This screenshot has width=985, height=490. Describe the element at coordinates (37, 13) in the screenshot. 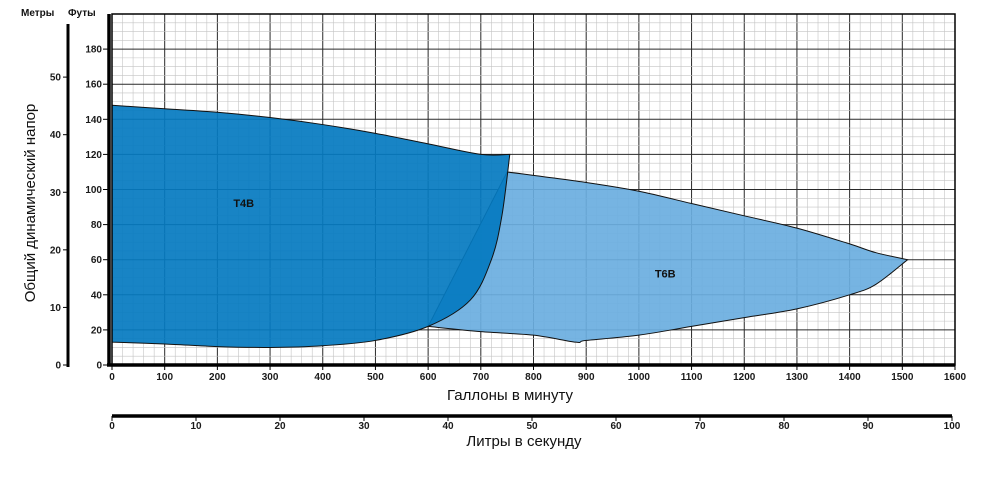

I see `meters-unit-label: Метры` at that location.